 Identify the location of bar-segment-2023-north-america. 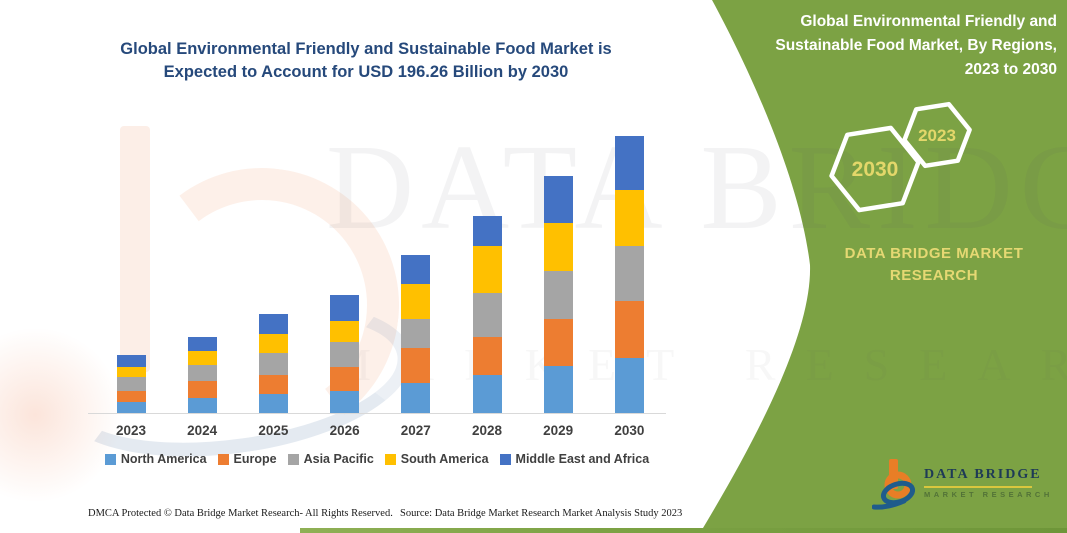
(131, 407).